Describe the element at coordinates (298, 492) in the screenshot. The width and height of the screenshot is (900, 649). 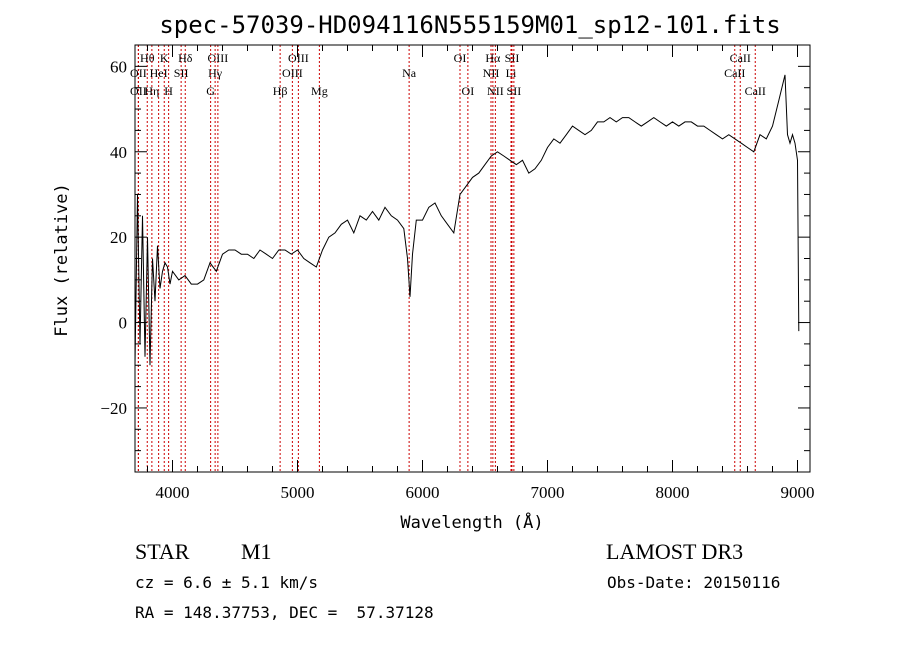
I see `x-tick-label: 5000` at that location.